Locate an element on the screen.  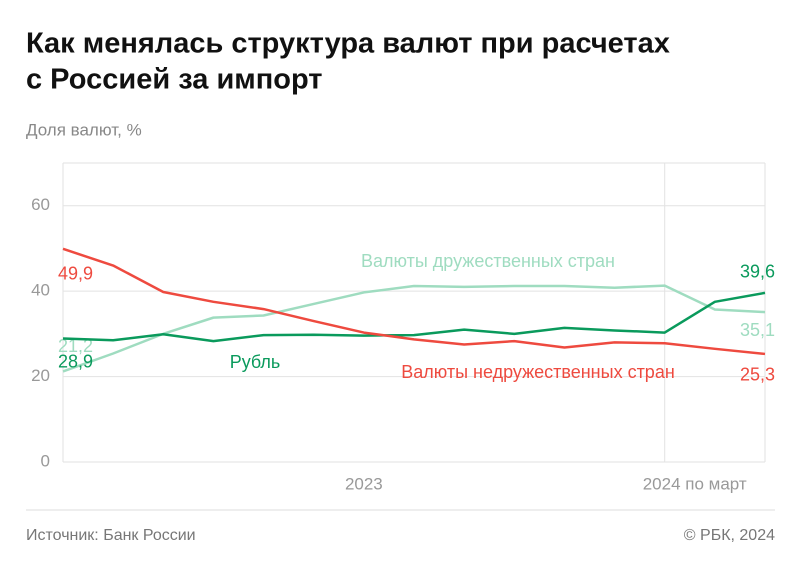
y-tick-label: 60 is located at coordinates (40, 204).